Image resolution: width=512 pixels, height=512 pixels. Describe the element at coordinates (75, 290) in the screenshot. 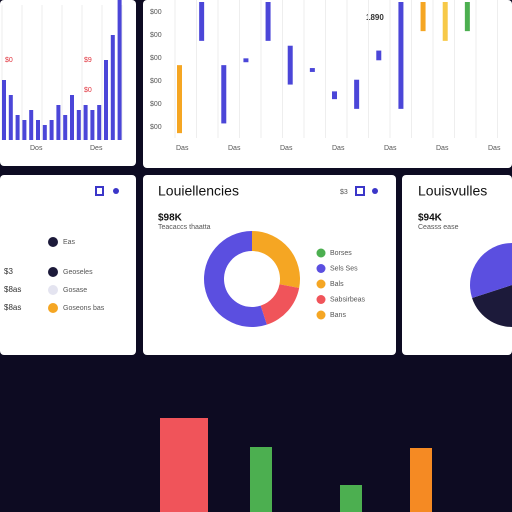

I see `legend-label: Gosase` at that location.